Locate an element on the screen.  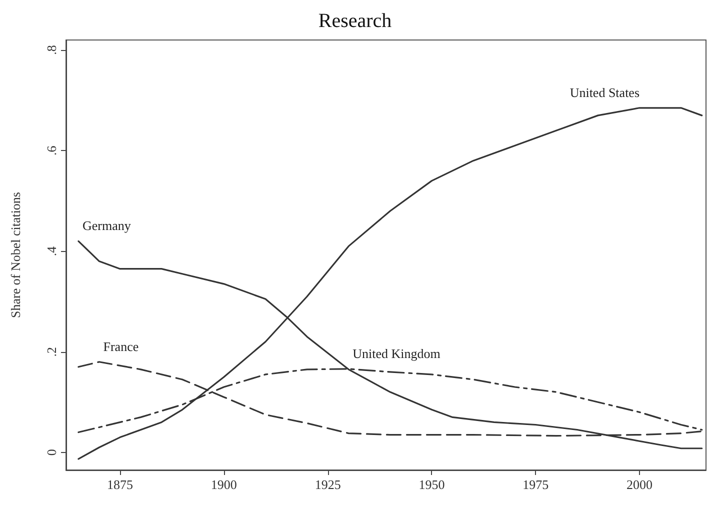
series-label: United States is located at coordinates (605, 92).